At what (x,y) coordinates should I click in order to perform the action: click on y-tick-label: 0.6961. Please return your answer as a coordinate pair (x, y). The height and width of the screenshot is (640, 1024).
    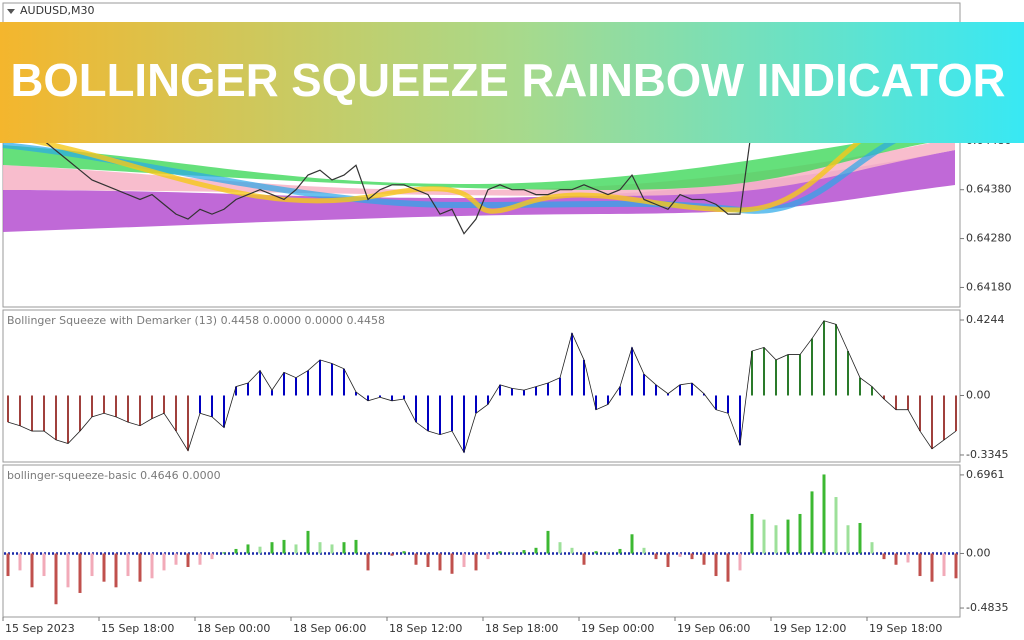
    Looking at the image, I should click on (985, 474).